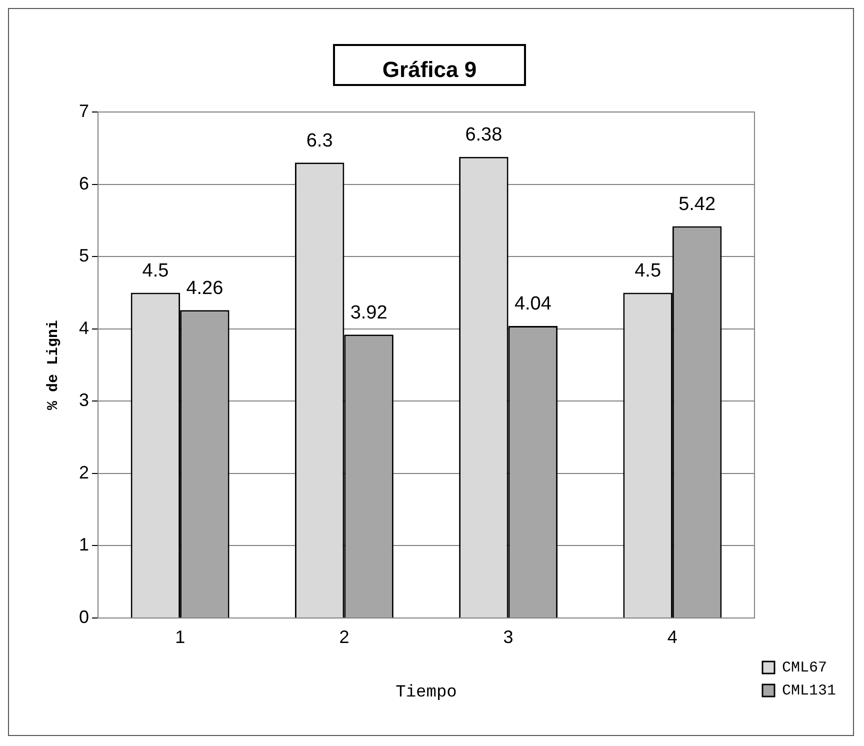 The image size is (864, 746). Describe the element at coordinates (84, 400) in the screenshot. I see `y-tick-label: 3` at that location.